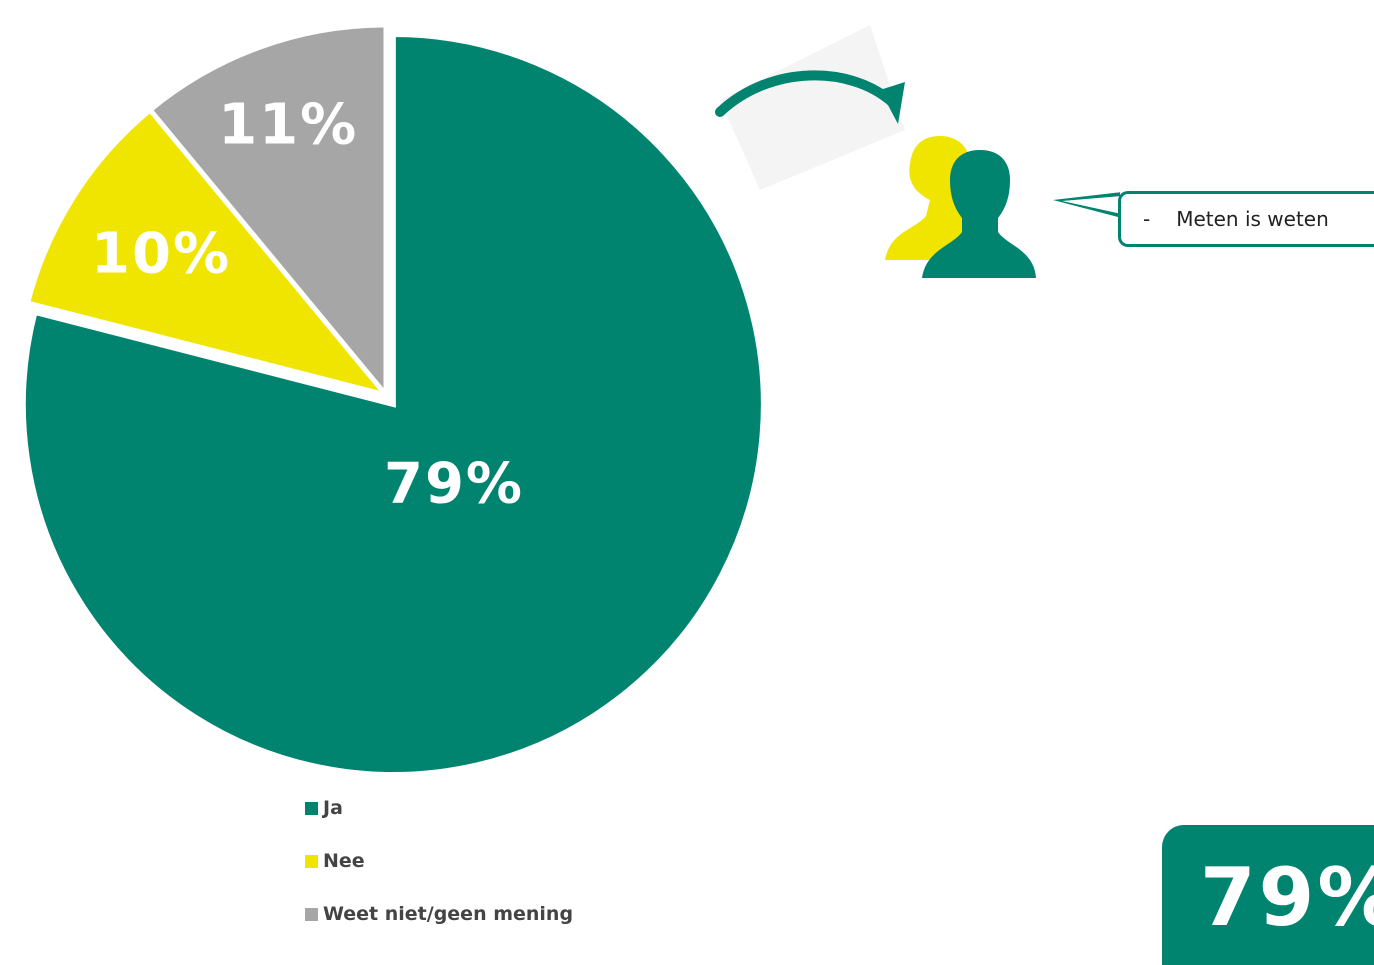 This screenshot has width=1374, height=965. Describe the element at coordinates (333, 808) in the screenshot. I see `legend-label-ja: Ja` at that location.